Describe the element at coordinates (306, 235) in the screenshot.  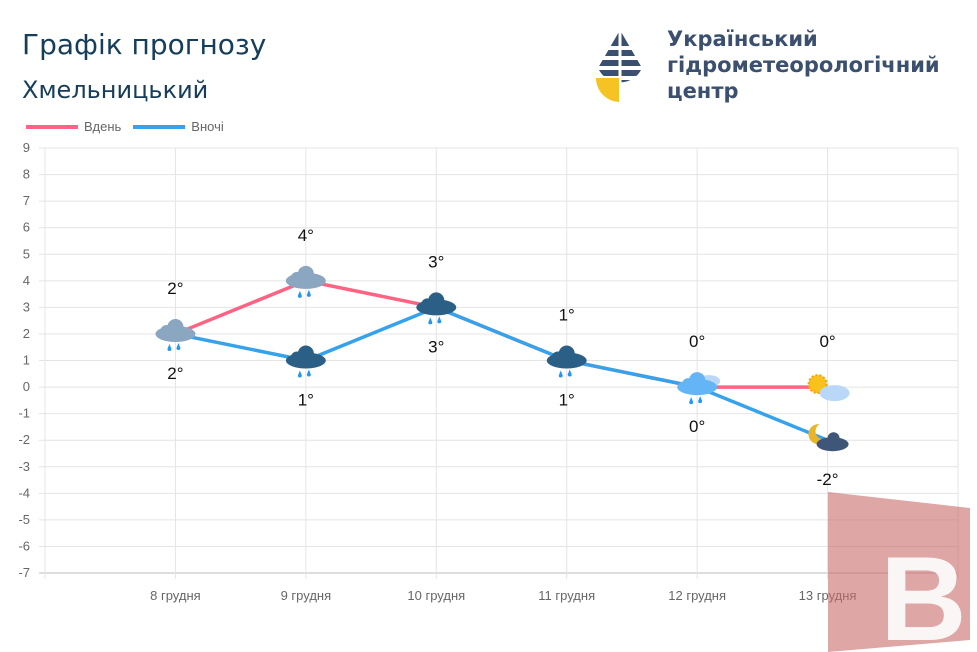
I see `day-temp-label: 4°` at that location.